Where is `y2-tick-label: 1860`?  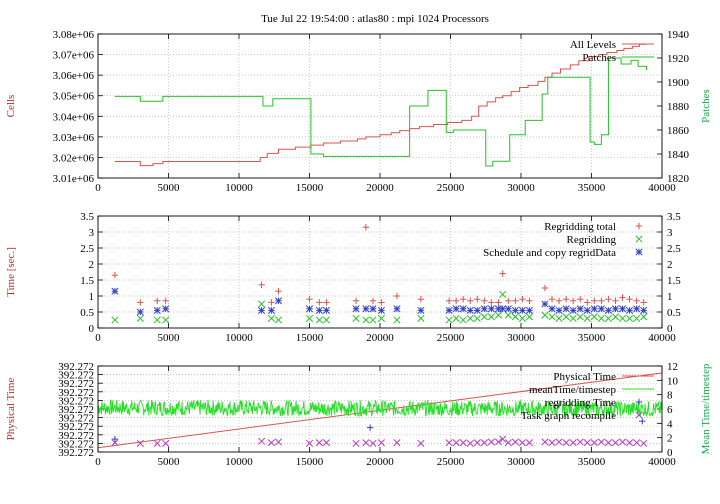
y2-tick-label: 1860 is located at coordinates (678, 131).